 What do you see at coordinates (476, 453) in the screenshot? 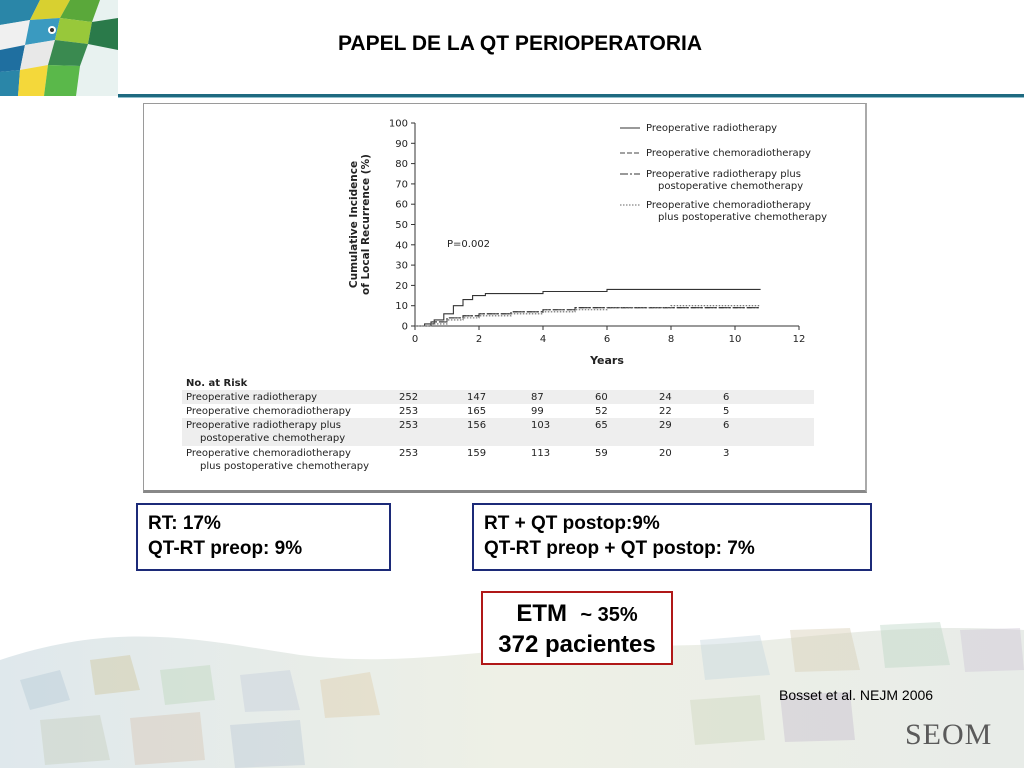
I see `risk-value: 159` at bounding box center [476, 453].